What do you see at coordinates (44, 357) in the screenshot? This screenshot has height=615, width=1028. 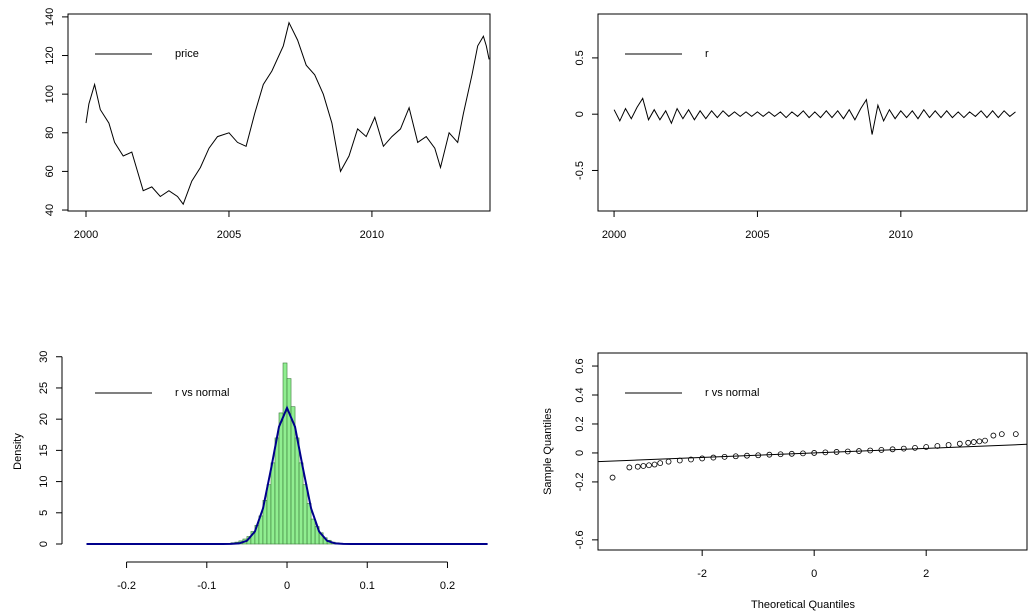 I see `y-tick-label: 30` at bounding box center [44, 357].